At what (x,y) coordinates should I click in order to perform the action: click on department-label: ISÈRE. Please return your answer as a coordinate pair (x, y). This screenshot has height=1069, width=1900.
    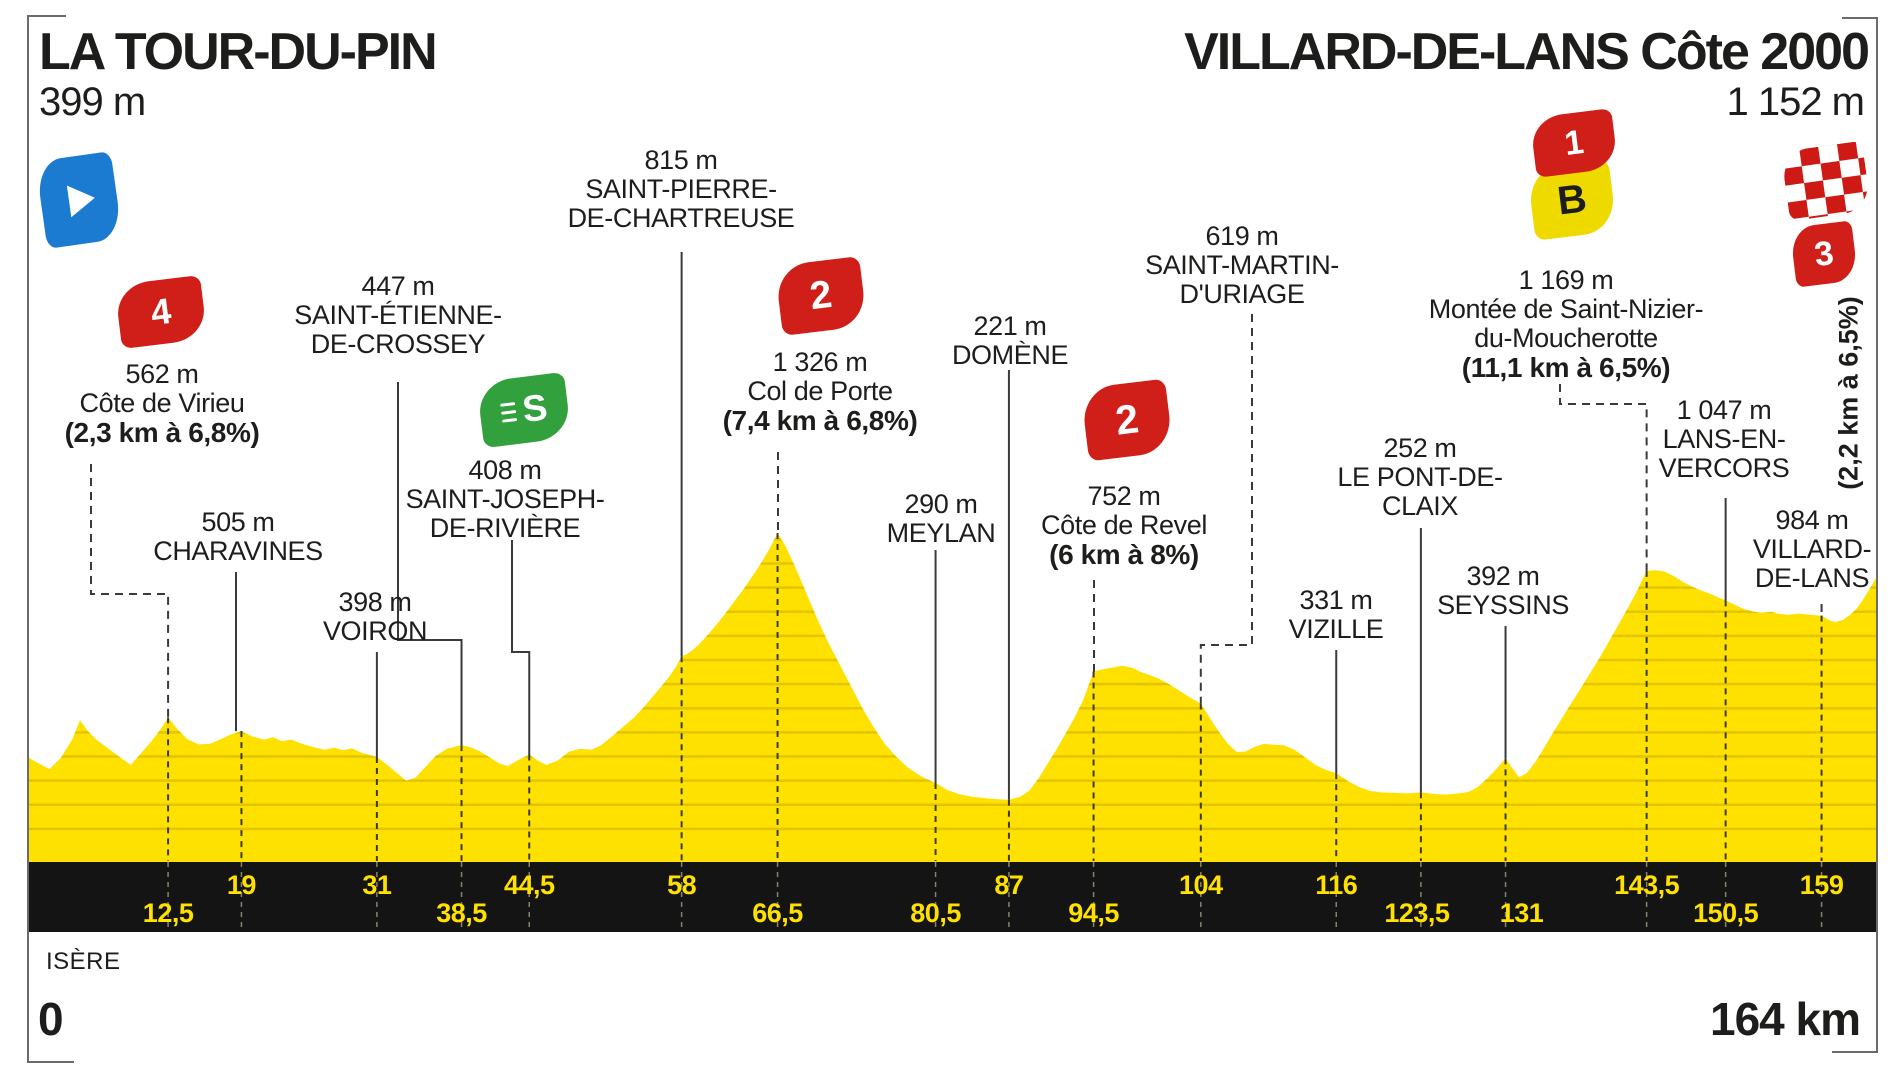
    Looking at the image, I should click on (83, 961).